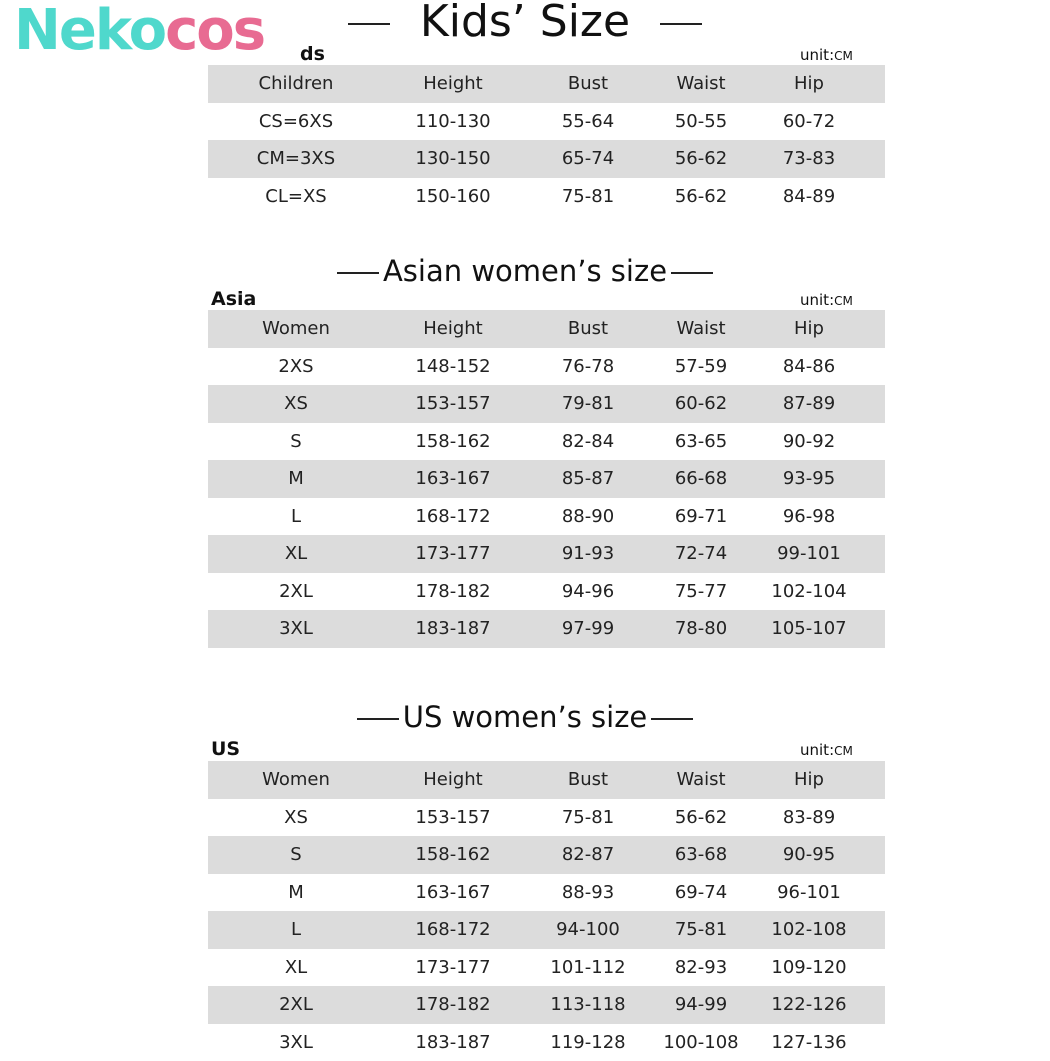 Image resolution: width=1050 pixels, height=1061 pixels. I want to click on table-cell: 105-107, so click(809, 629).